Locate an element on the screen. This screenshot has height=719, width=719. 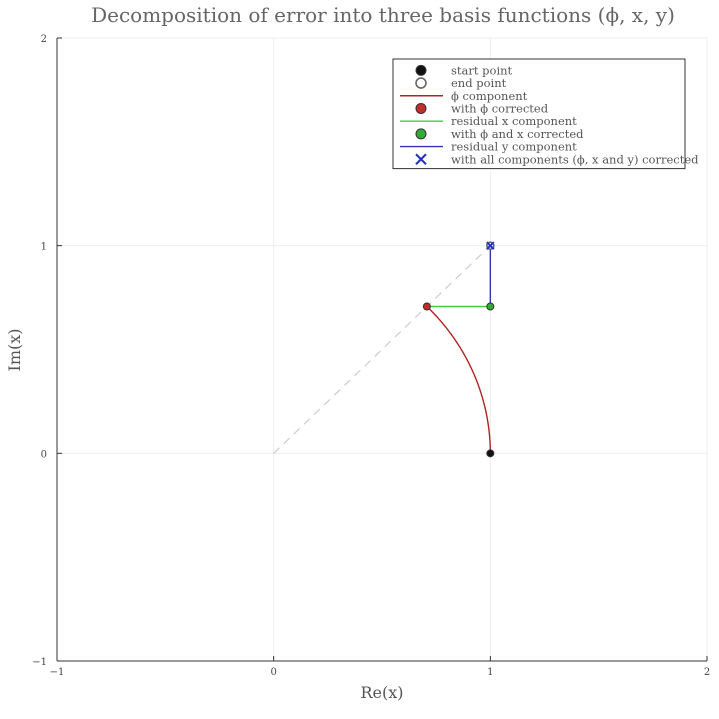
y-tick-label: 2 is located at coordinates (44, 39).